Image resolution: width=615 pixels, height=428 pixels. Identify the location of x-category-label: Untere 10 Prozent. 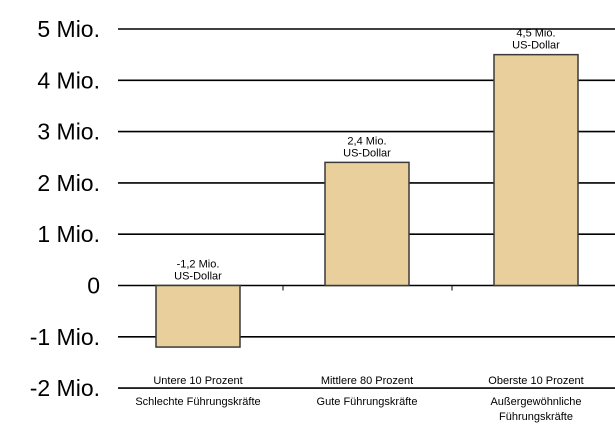
(197, 381).